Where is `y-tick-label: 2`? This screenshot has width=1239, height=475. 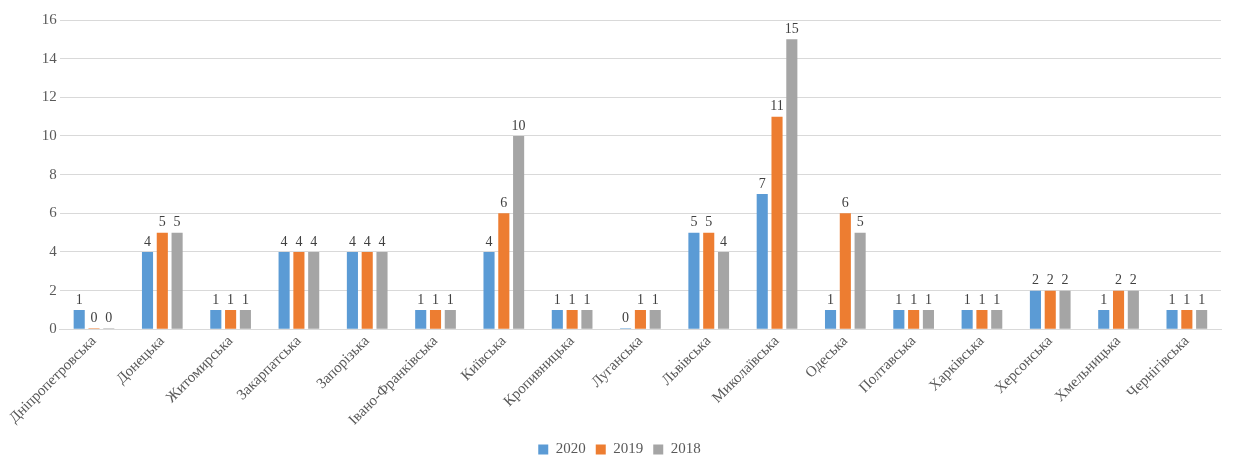
y-tick-label: 2 is located at coordinates (53, 289).